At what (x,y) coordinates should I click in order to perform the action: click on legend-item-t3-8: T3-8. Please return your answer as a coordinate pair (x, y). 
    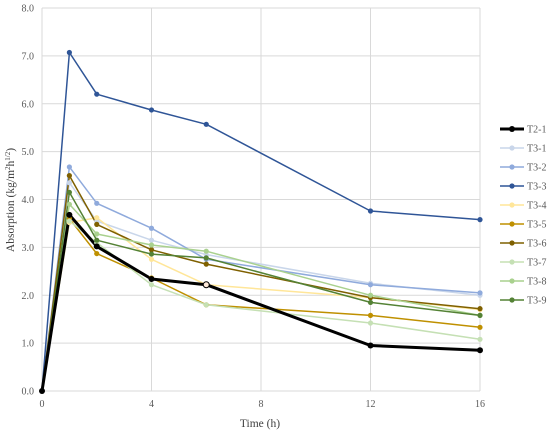
    Looking at the image, I should click on (523, 282).